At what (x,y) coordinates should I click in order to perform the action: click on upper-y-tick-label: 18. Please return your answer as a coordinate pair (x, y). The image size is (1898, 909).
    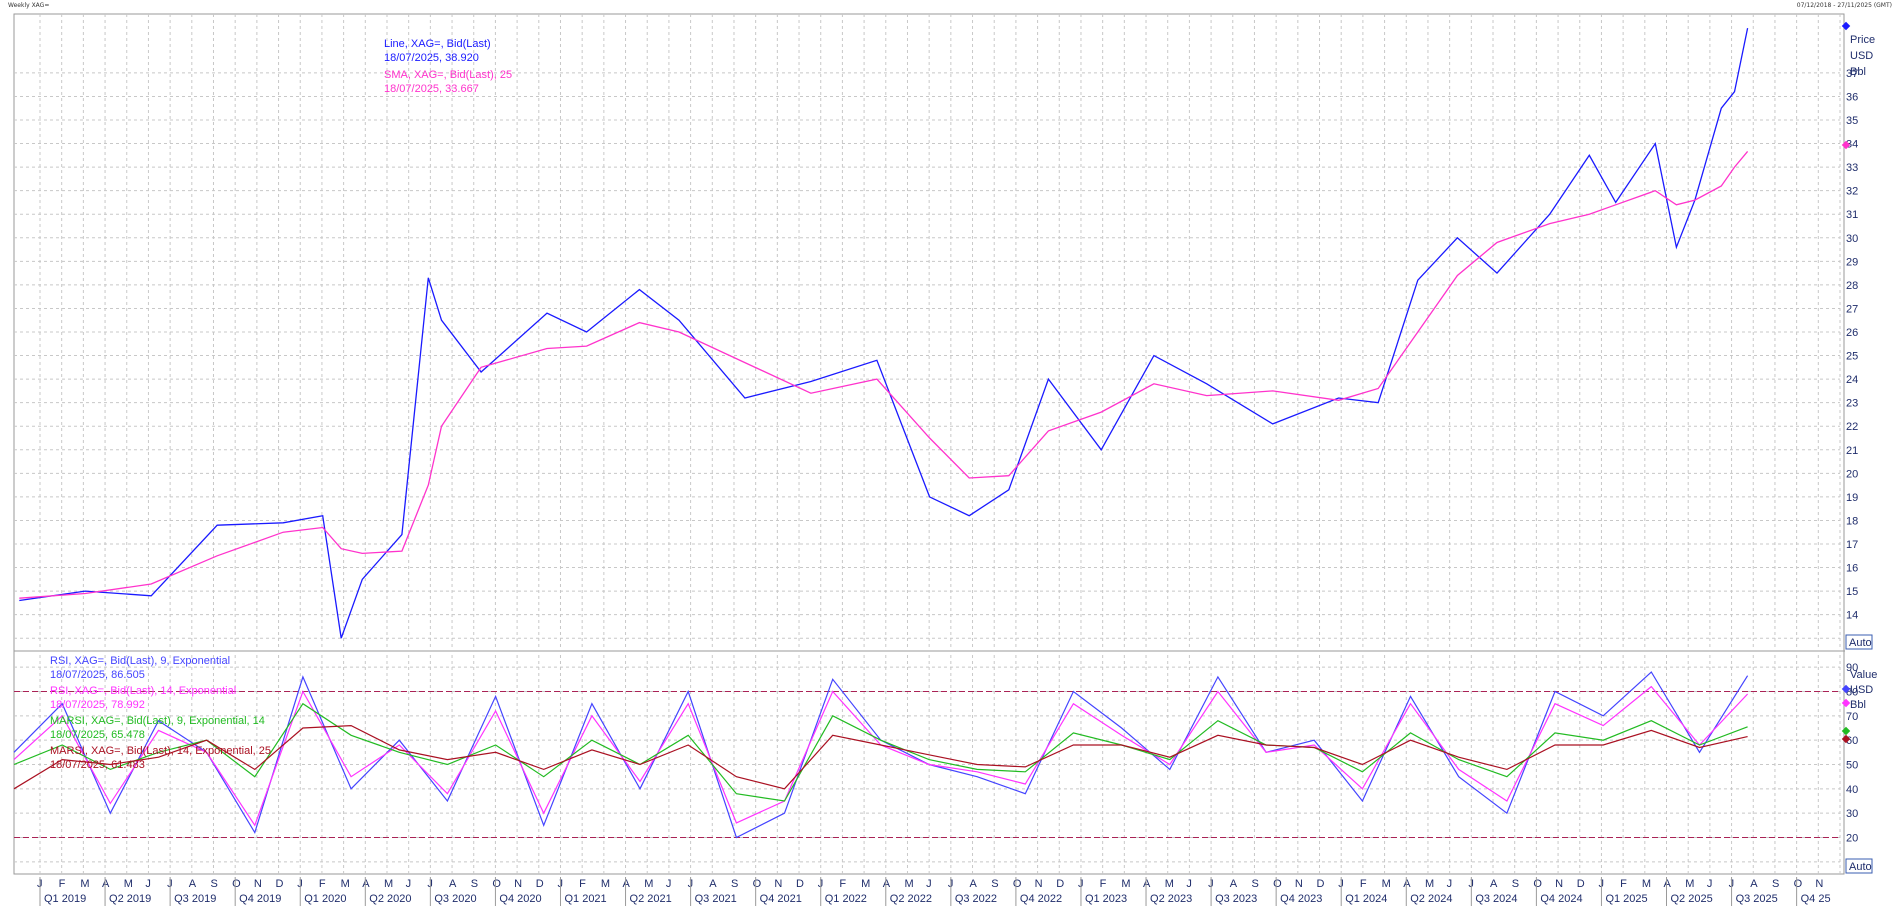
    Looking at the image, I should click on (1852, 521).